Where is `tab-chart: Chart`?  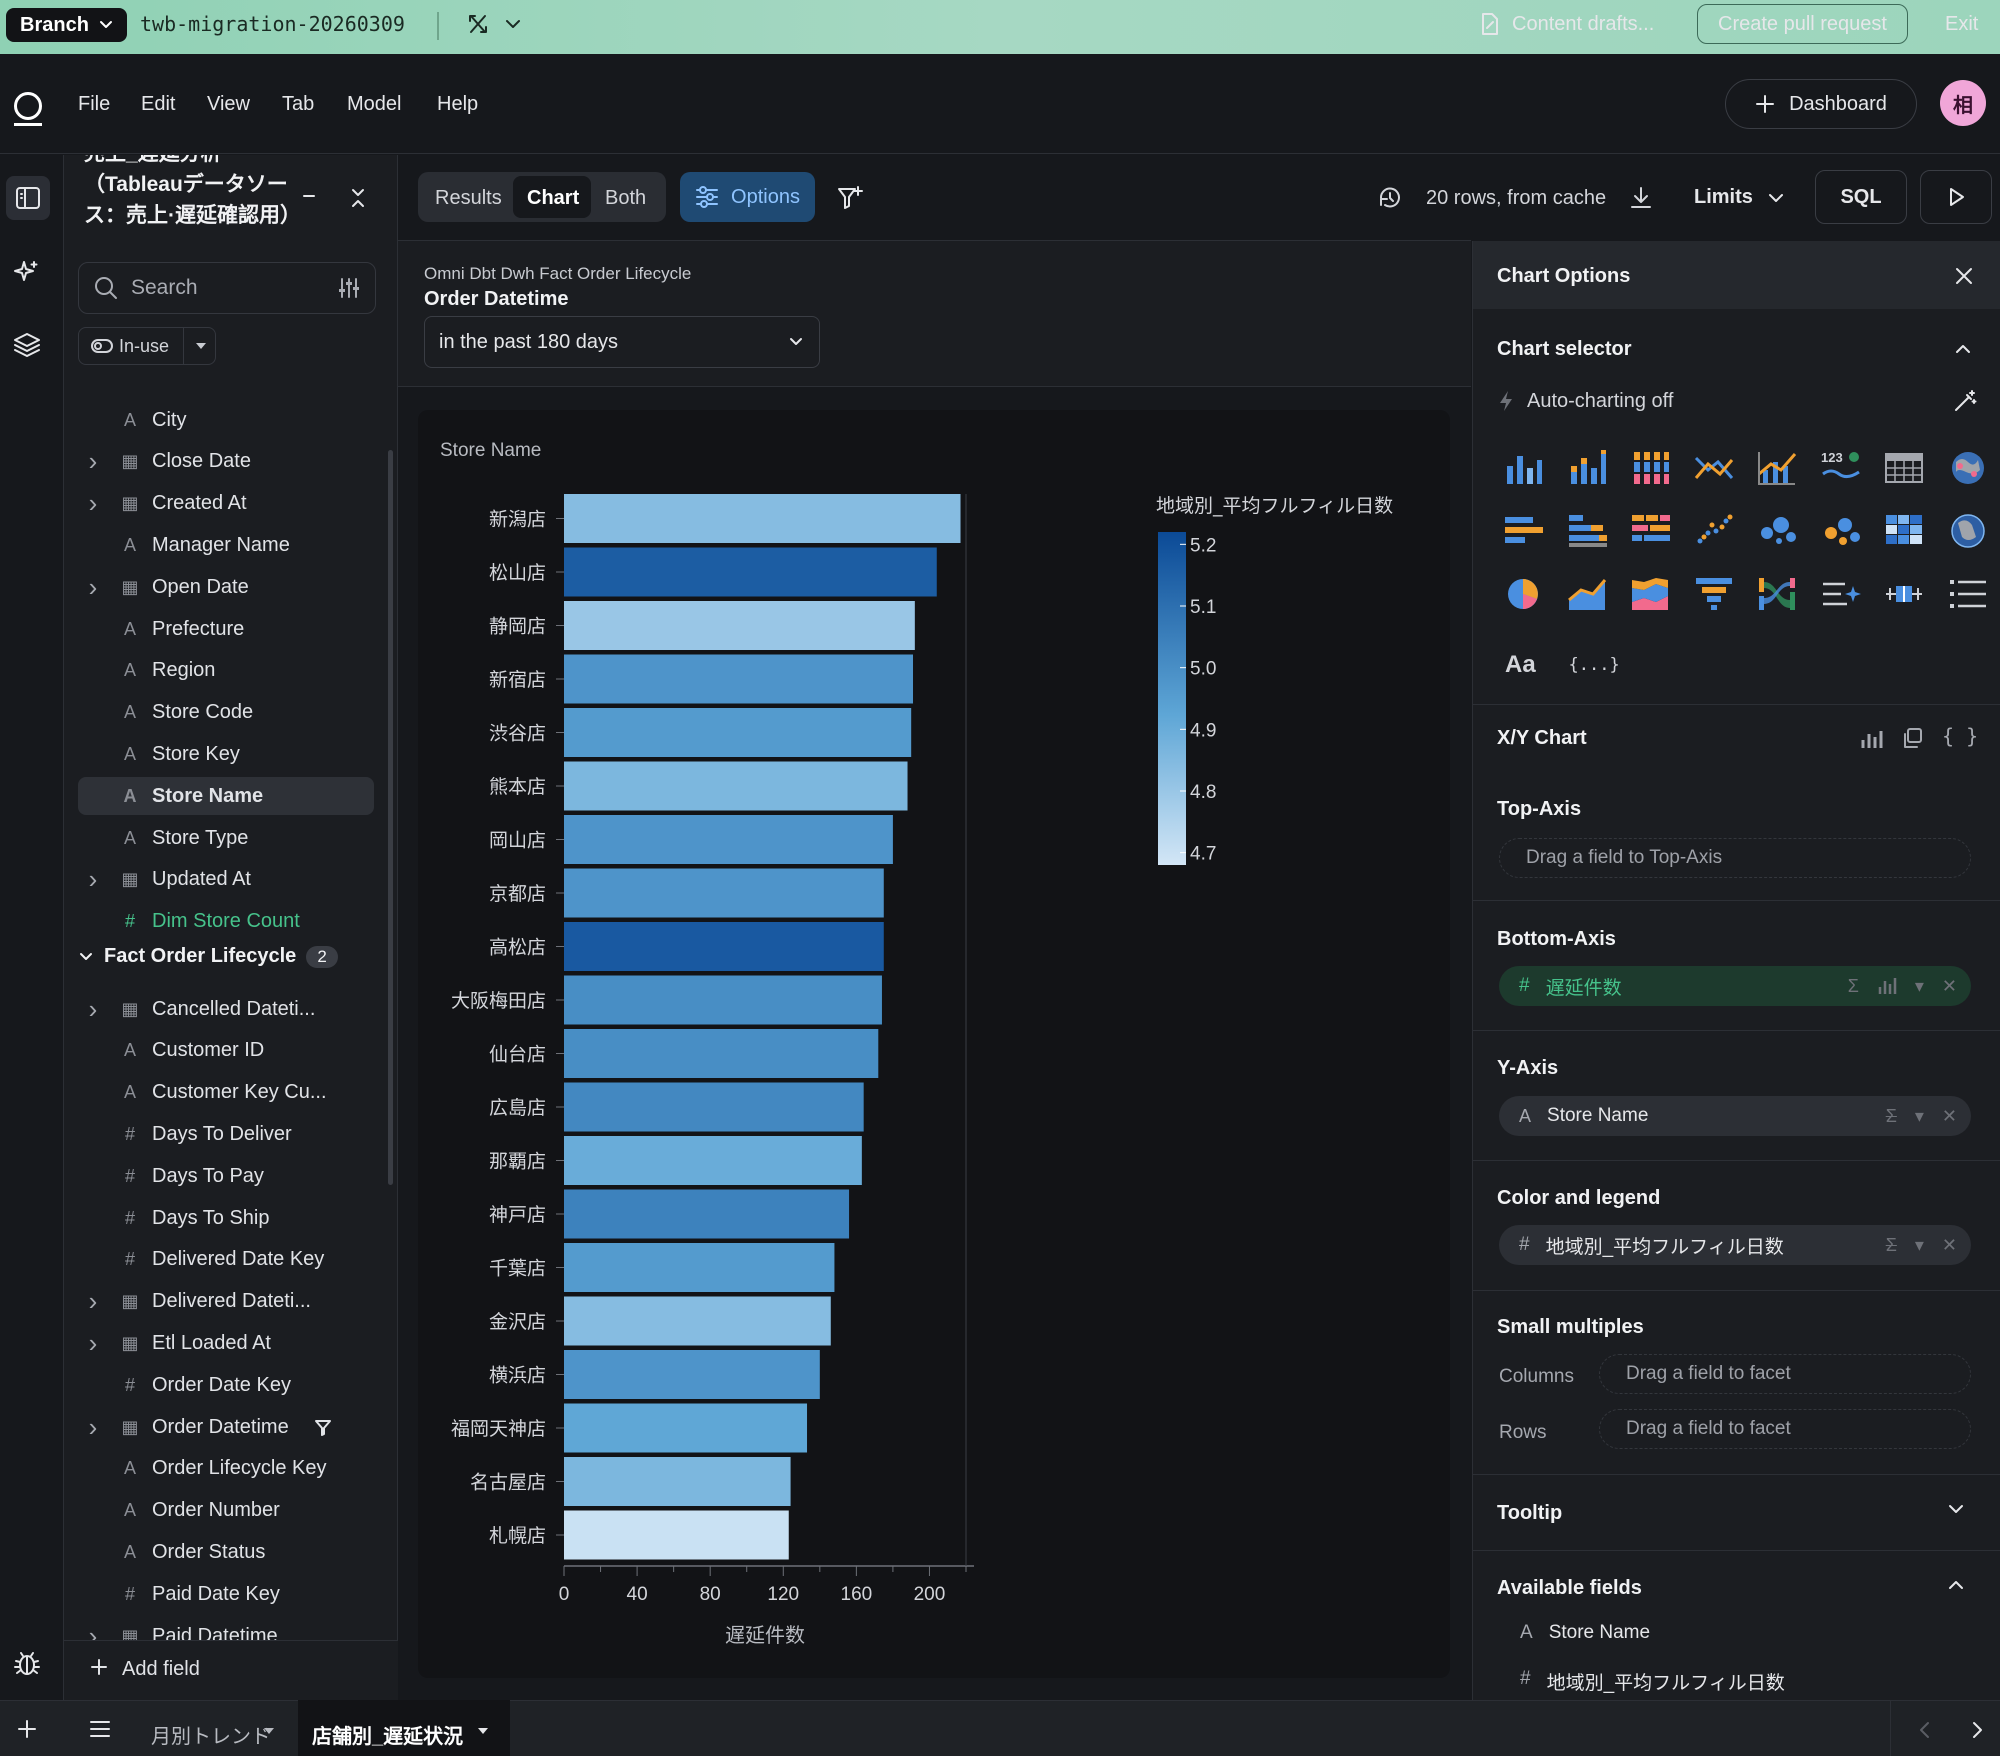
tab-chart: Chart is located at coordinates (553, 198).